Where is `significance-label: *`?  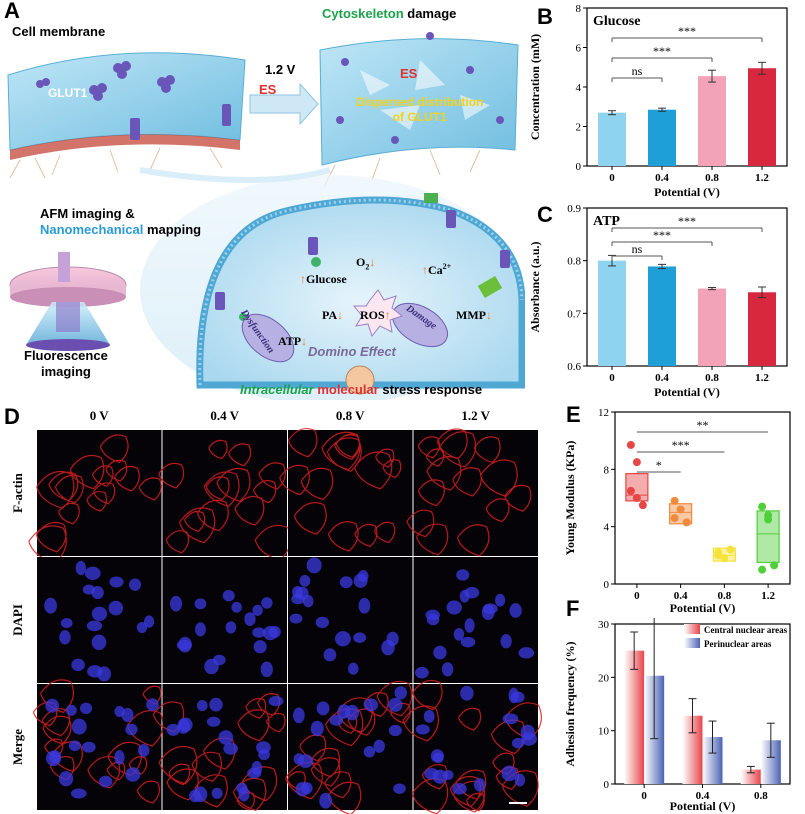 significance-label: * is located at coordinates (659, 465).